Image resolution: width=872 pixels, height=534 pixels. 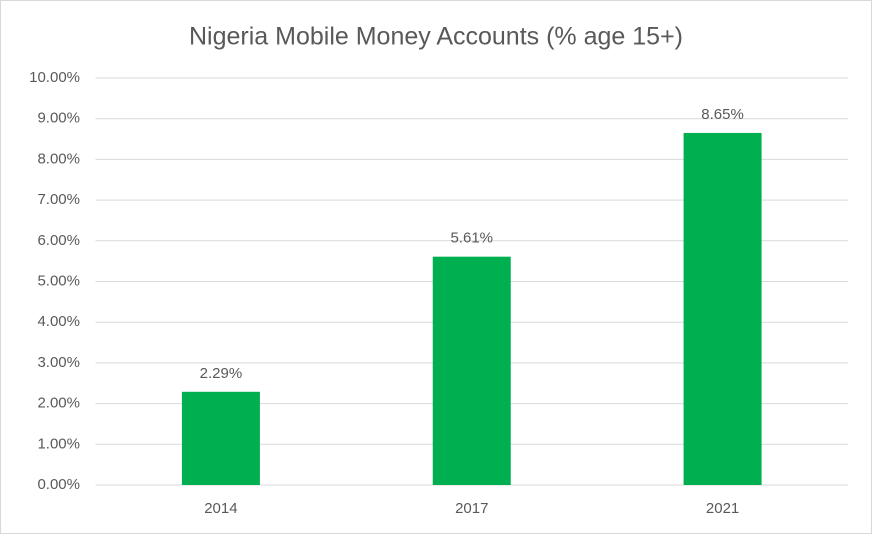 What do you see at coordinates (58, 118) in the screenshot?
I see `y-tick-label: 9.00%` at bounding box center [58, 118].